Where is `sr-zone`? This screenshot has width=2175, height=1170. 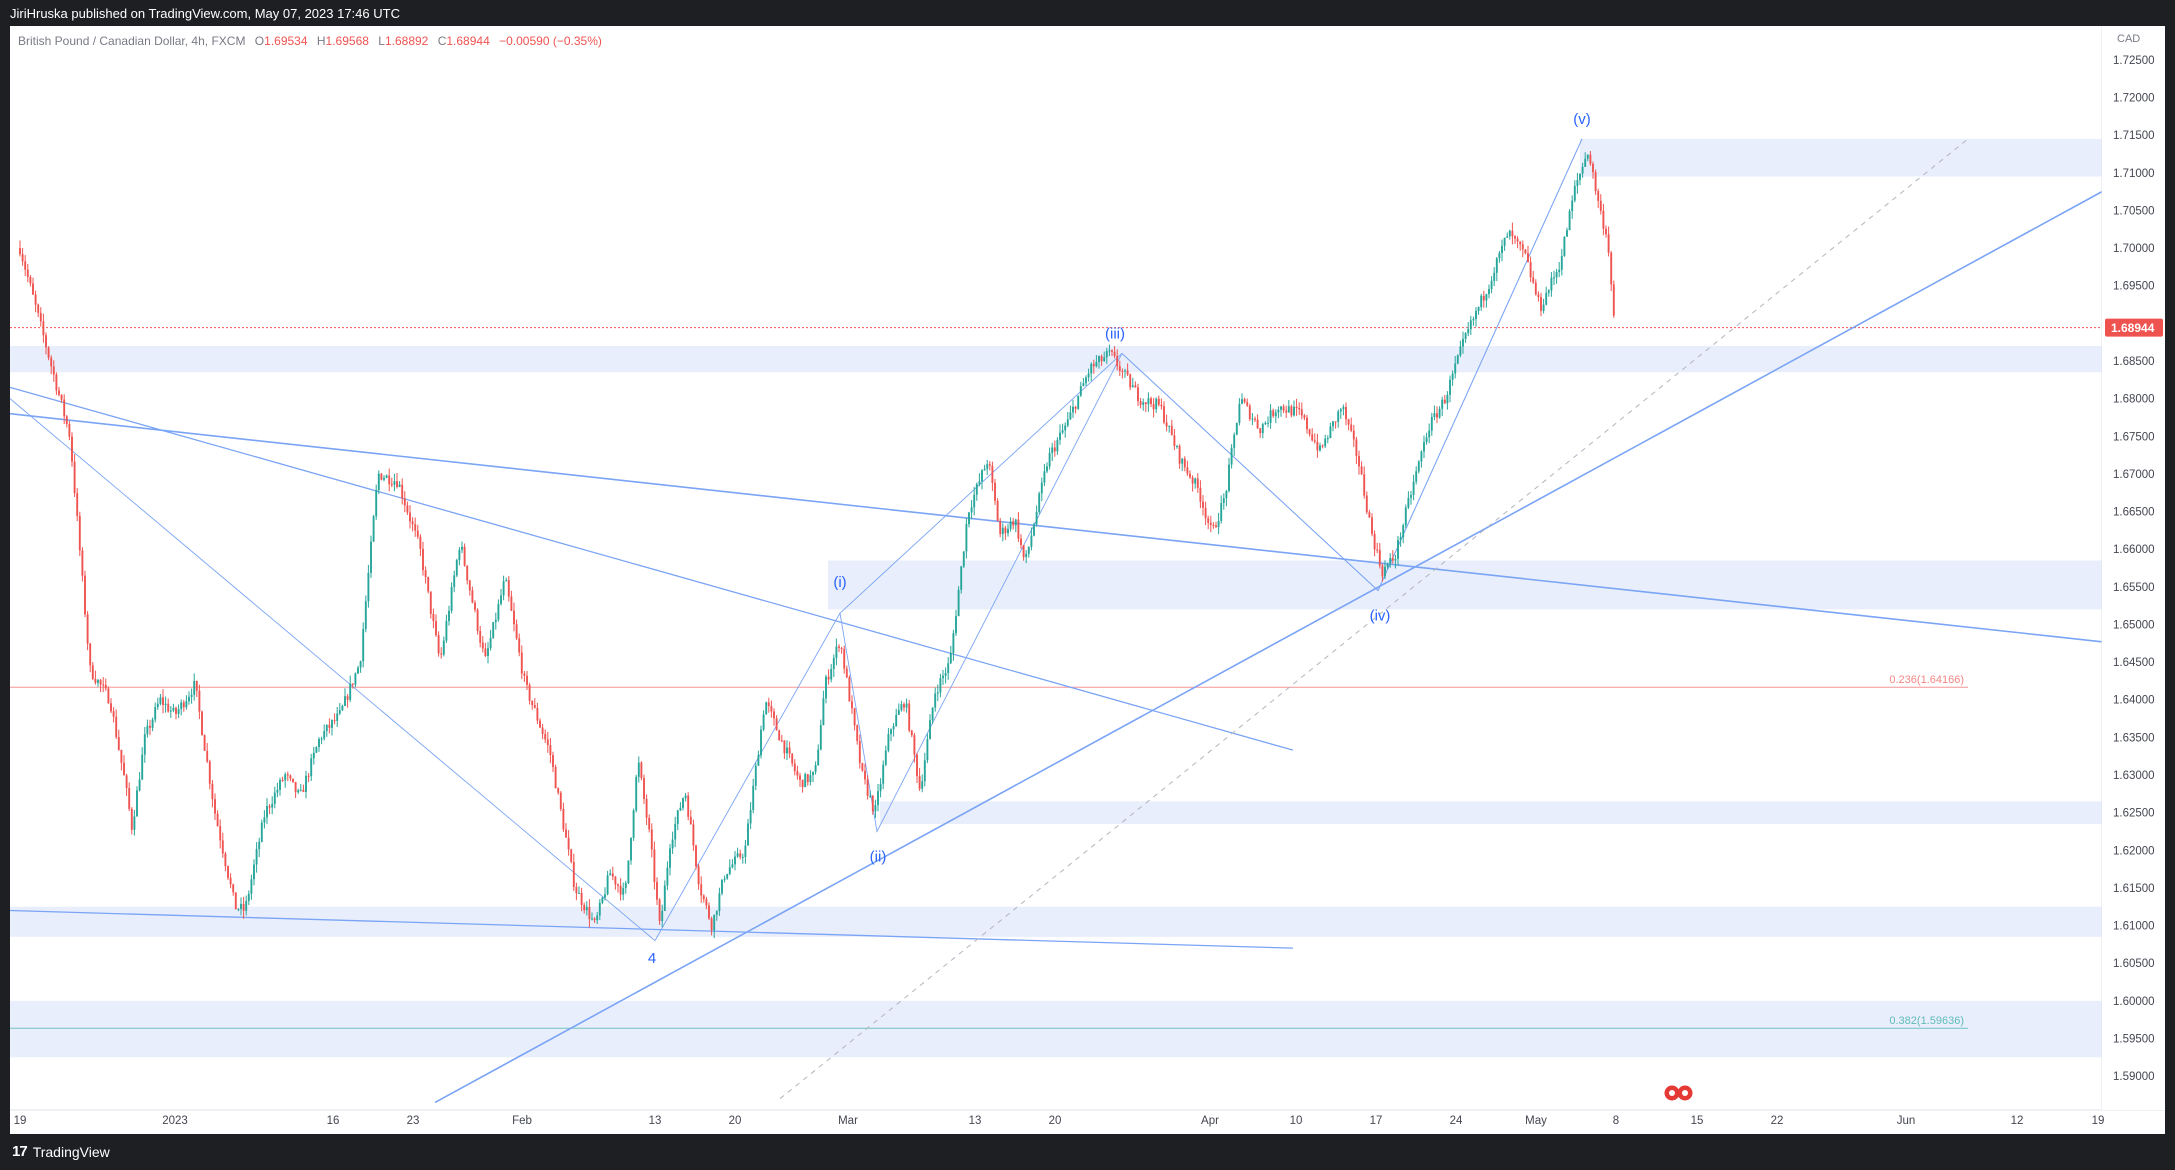 sr-zone is located at coordinates (1056, 1029).